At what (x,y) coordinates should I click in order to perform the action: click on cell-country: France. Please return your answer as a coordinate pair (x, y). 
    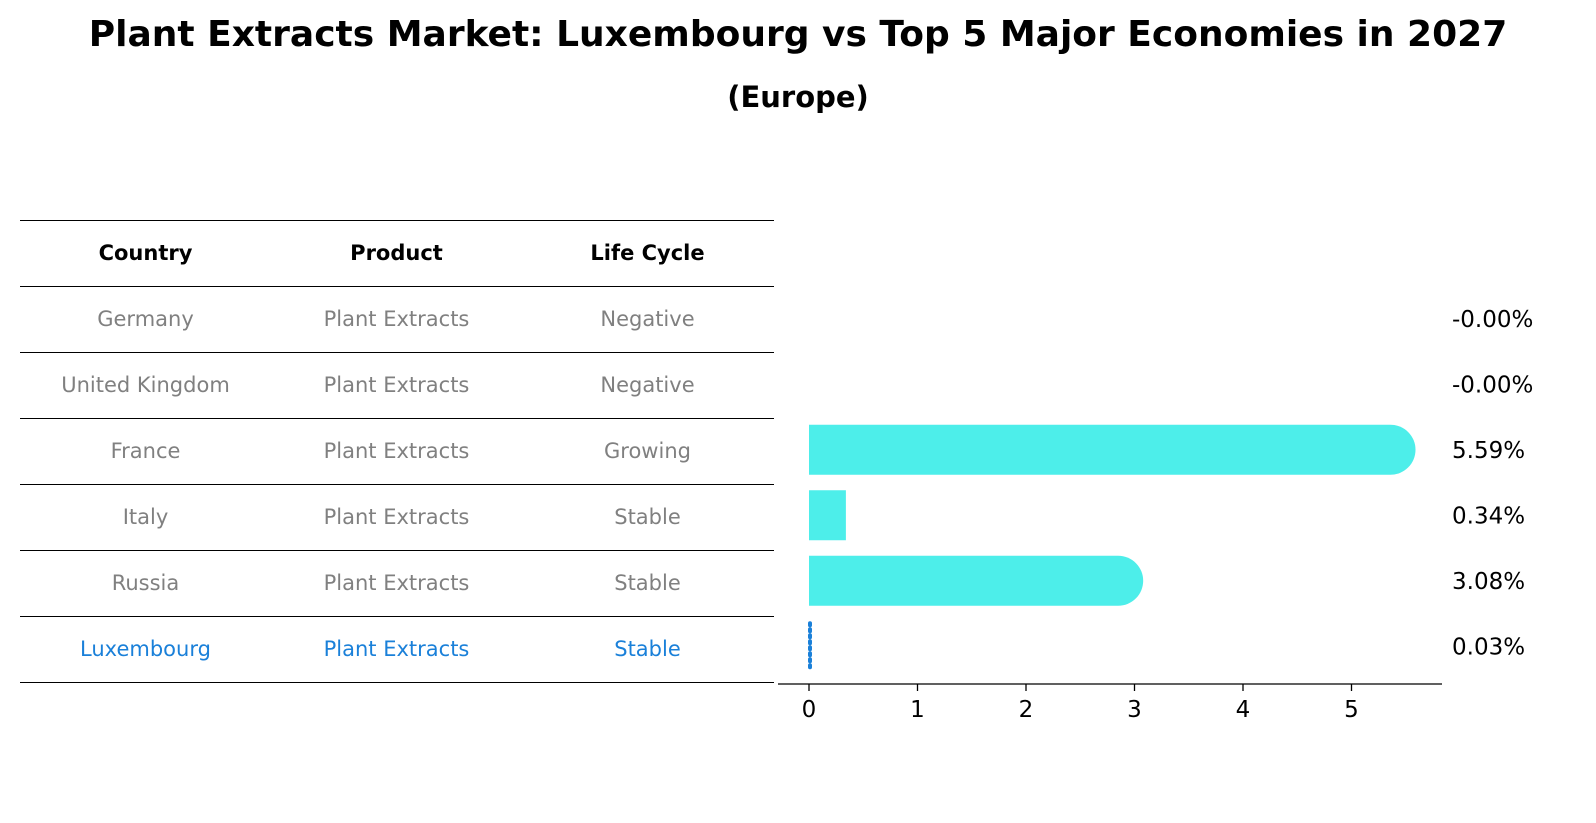
    Looking at the image, I should click on (145, 451).